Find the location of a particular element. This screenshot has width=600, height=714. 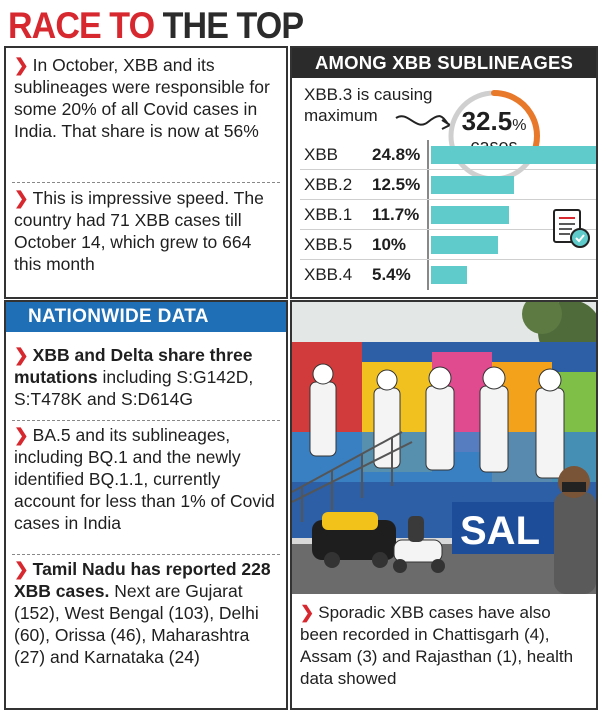

lab-report-icon is located at coordinates (571, 228).